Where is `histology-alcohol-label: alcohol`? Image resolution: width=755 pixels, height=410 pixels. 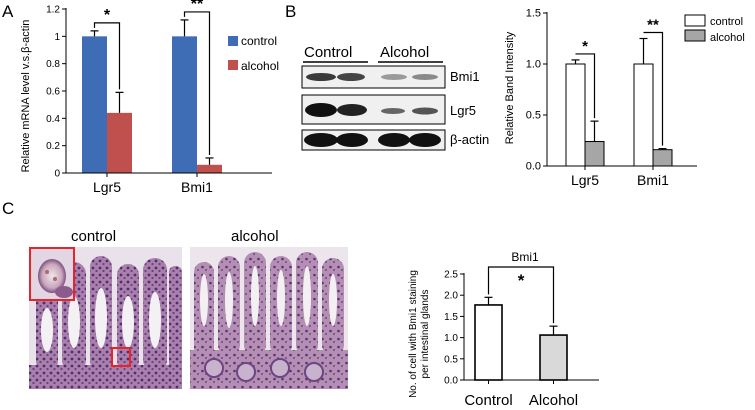 histology-alcohol-label: alcohol is located at coordinates (255, 236).